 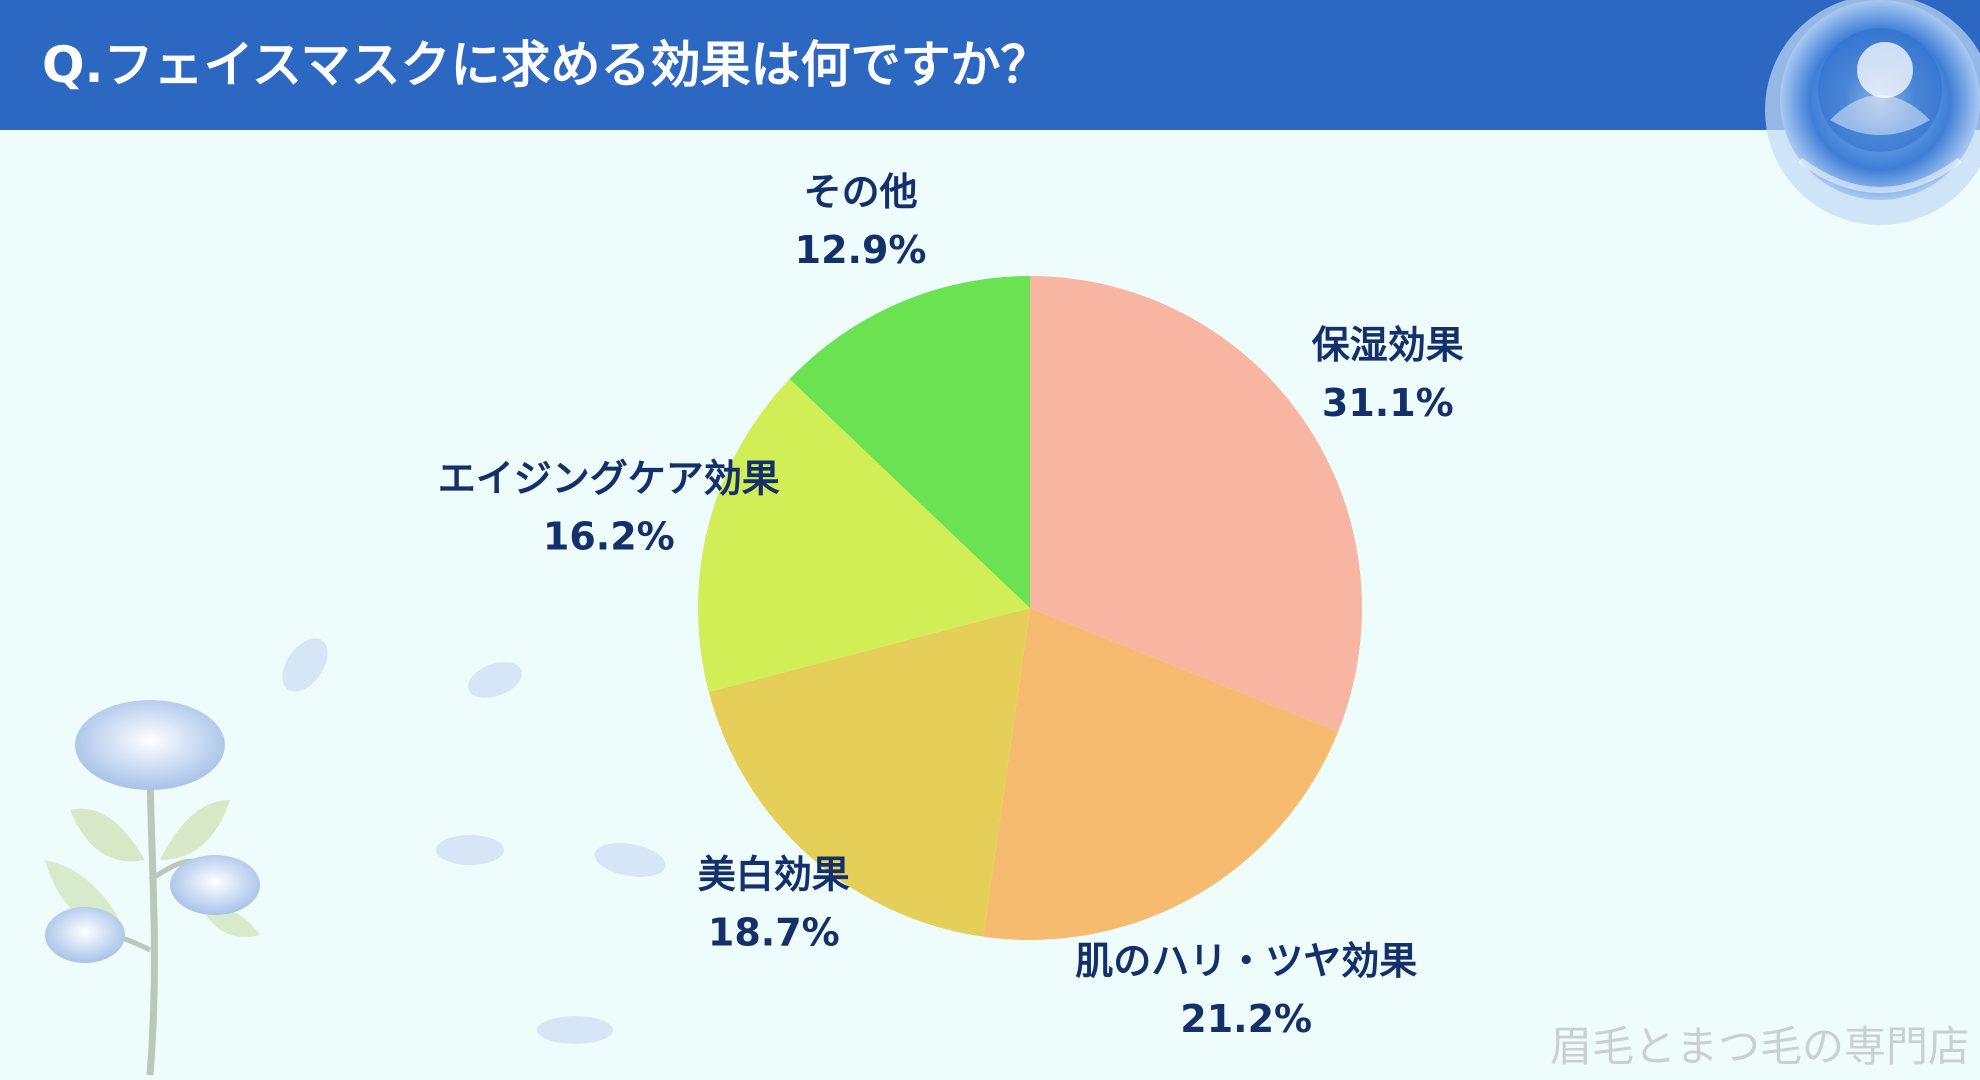 What do you see at coordinates (1246, 961) in the screenshot?
I see `slice-label-firmness-gloss: 肌のハリ・ツヤ効果` at bounding box center [1246, 961].